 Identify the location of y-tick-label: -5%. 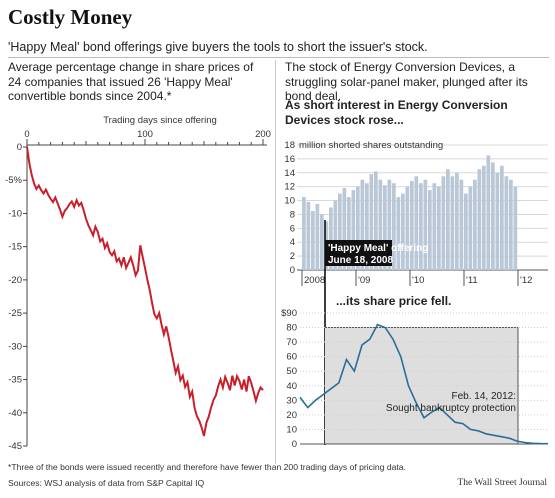
(13, 180).